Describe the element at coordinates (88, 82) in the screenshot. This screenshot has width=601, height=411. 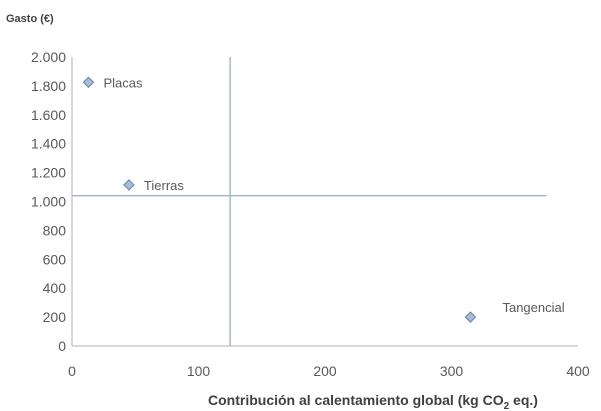
I see `point-marker-placas` at that location.